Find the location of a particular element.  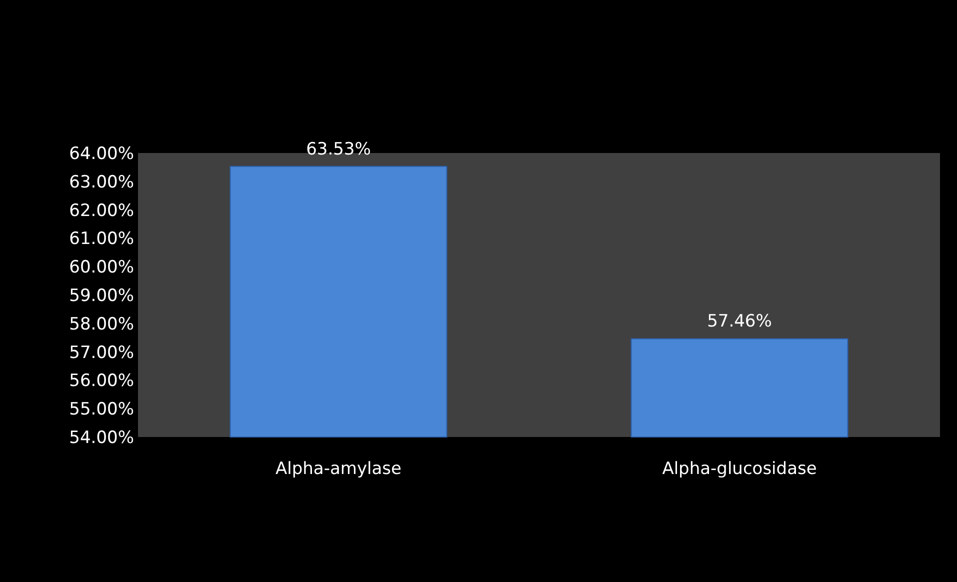

x-tick-label: Alpha-glucosidase is located at coordinates (739, 469).